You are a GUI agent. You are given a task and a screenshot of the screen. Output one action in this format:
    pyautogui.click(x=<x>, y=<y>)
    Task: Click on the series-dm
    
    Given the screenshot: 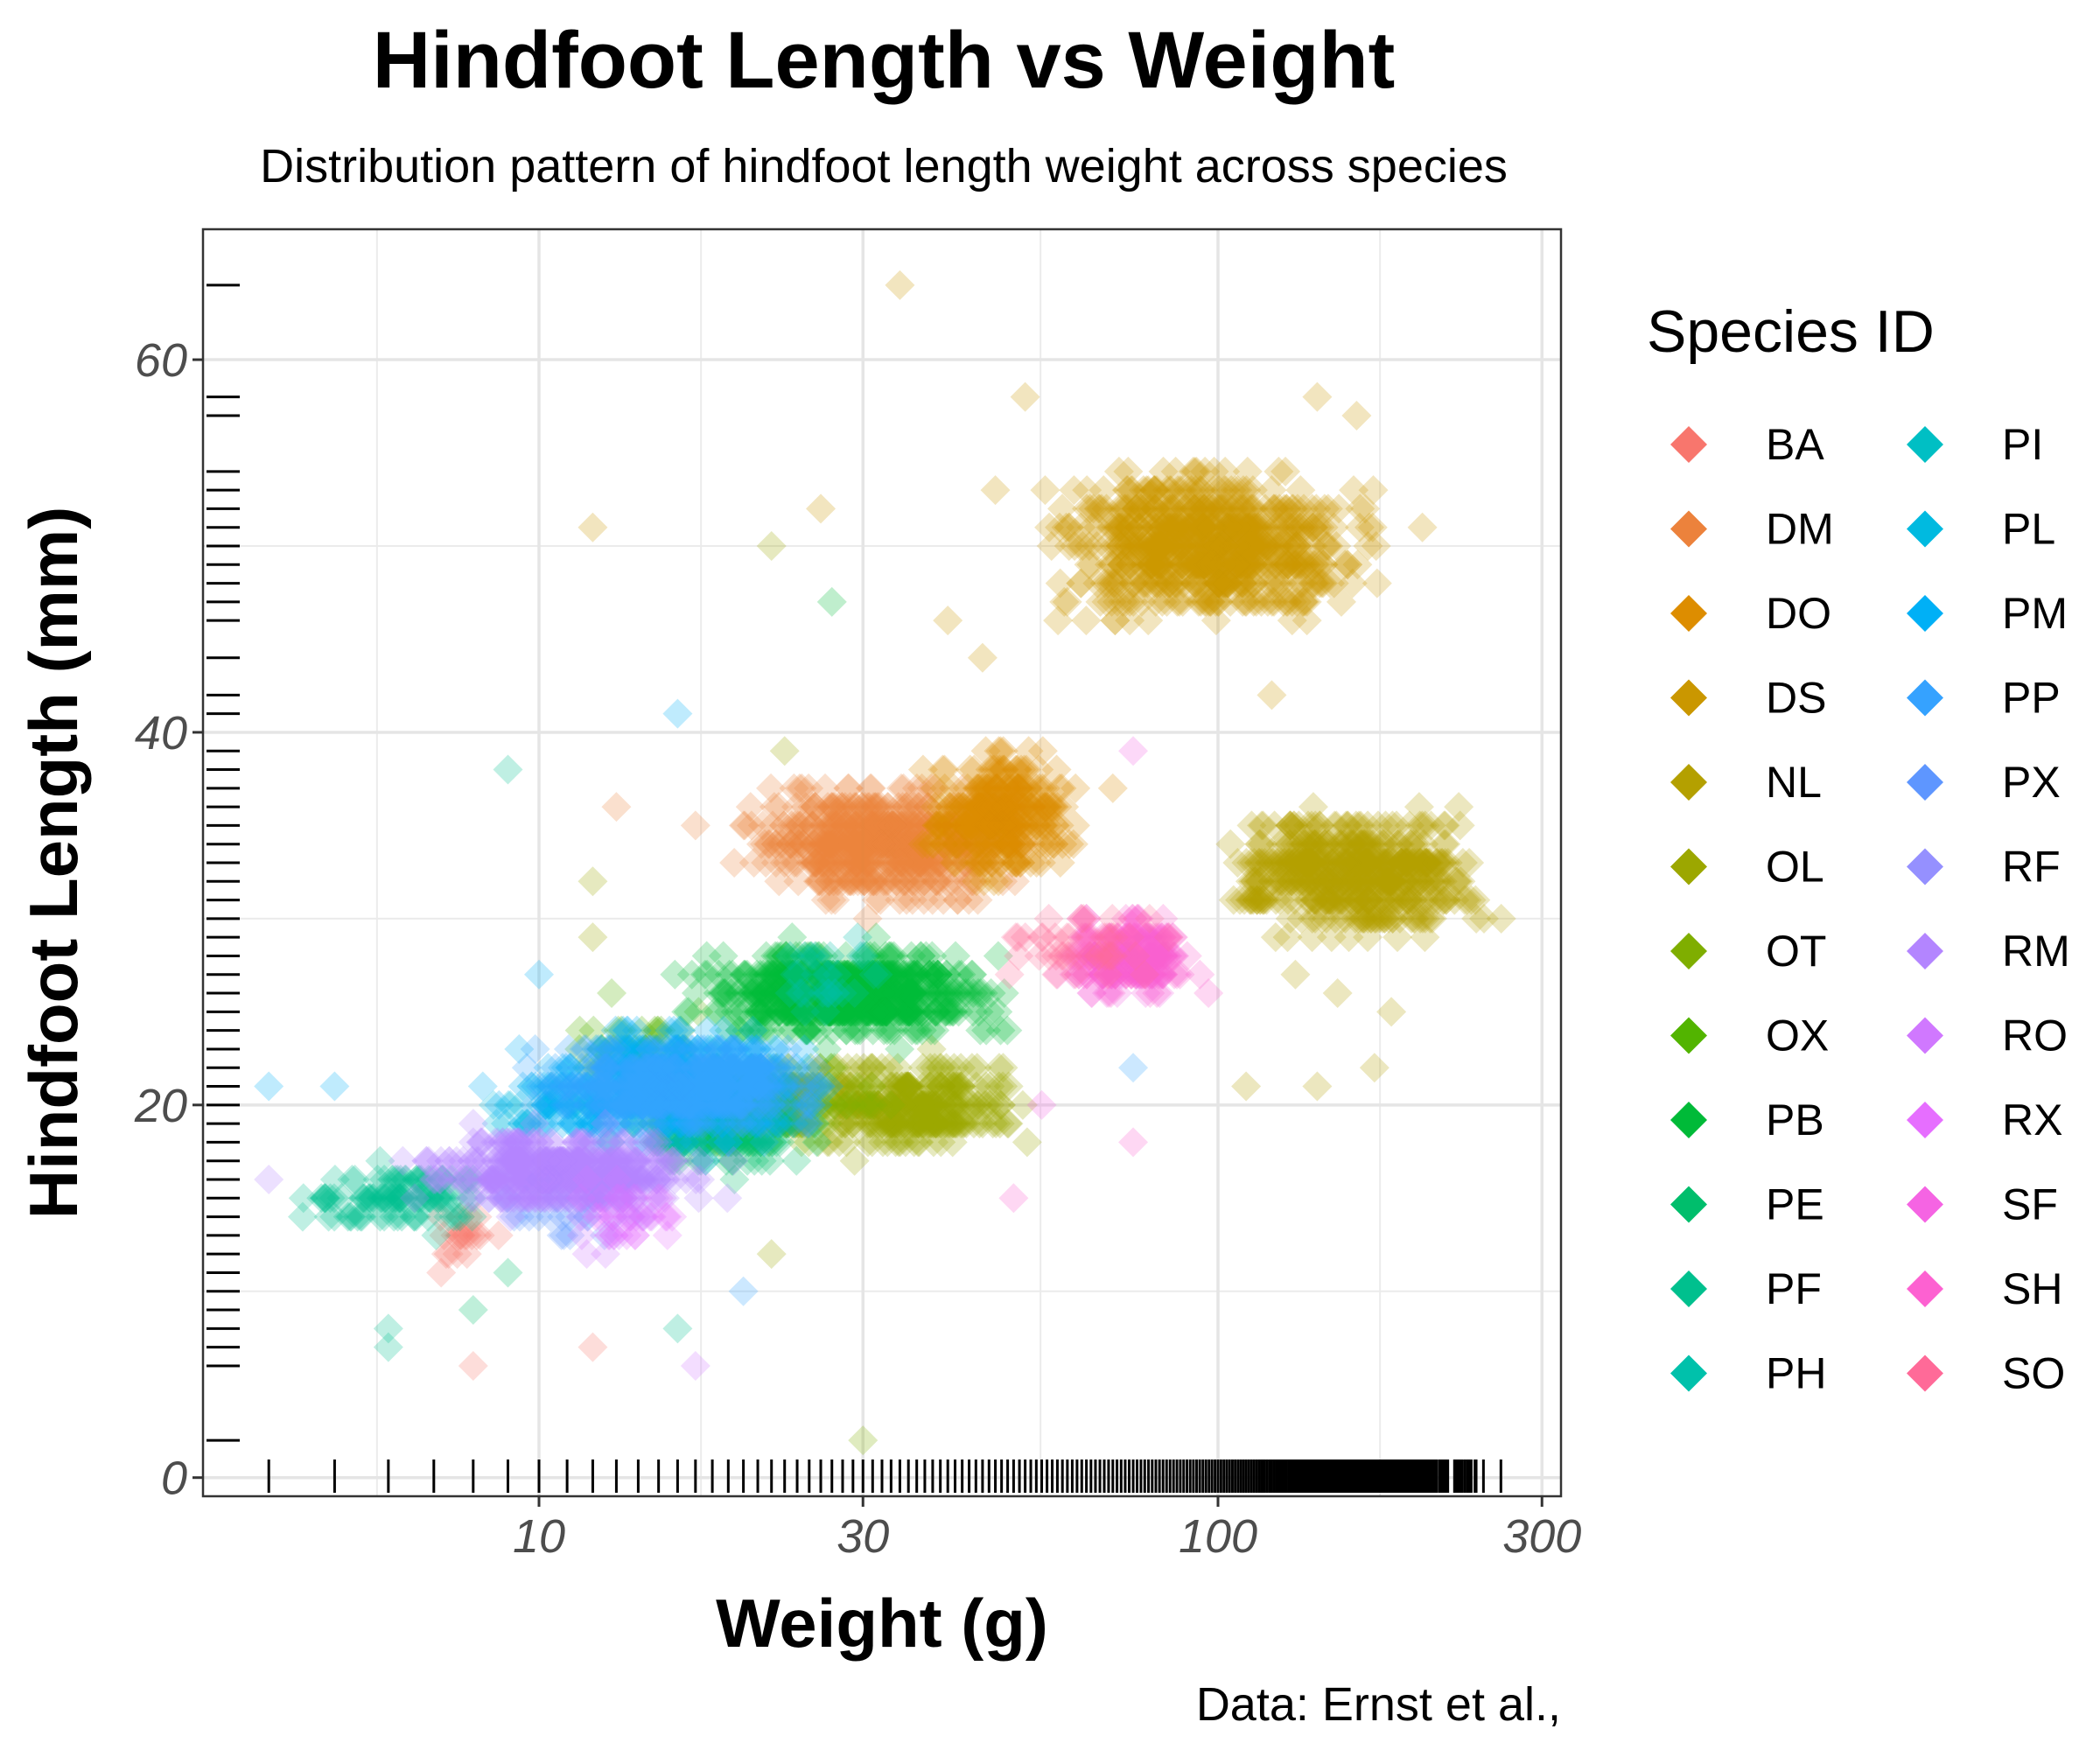 What is the action you would take?
    pyautogui.click(x=820, y=853)
    